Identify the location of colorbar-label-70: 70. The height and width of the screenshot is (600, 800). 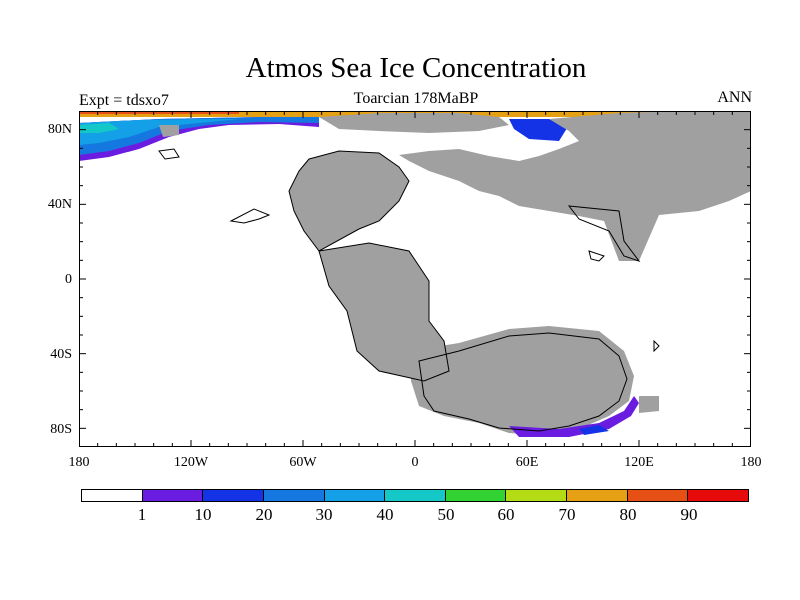
(567, 514).